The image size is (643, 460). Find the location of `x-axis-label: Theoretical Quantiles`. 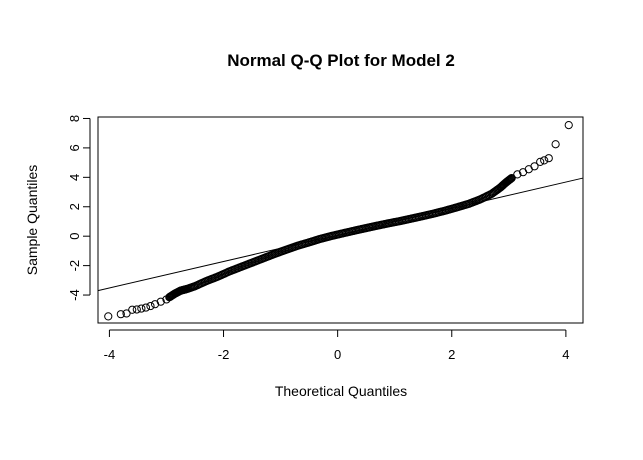

x-axis-label: Theoretical Quantiles is located at coordinates (341, 391).